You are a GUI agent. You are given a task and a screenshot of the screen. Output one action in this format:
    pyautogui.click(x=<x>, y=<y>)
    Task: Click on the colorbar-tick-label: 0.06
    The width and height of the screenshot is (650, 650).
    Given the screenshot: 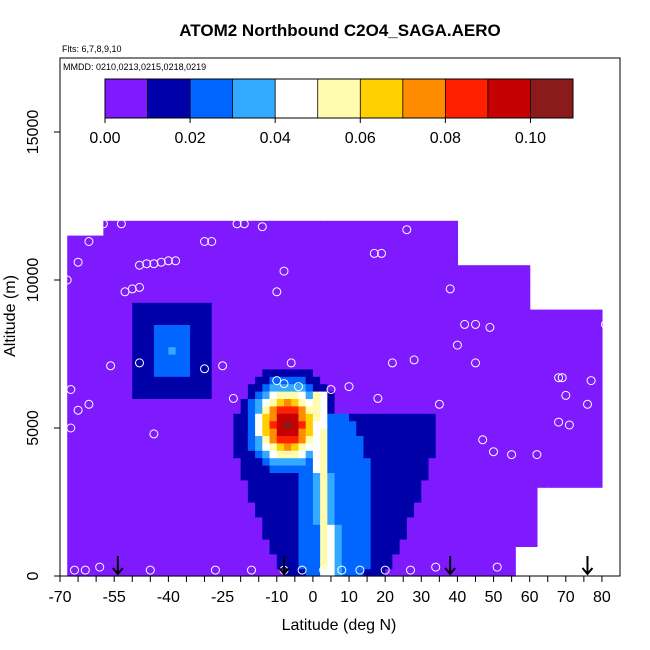 What is the action you would take?
    pyautogui.click(x=360, y=138)
    